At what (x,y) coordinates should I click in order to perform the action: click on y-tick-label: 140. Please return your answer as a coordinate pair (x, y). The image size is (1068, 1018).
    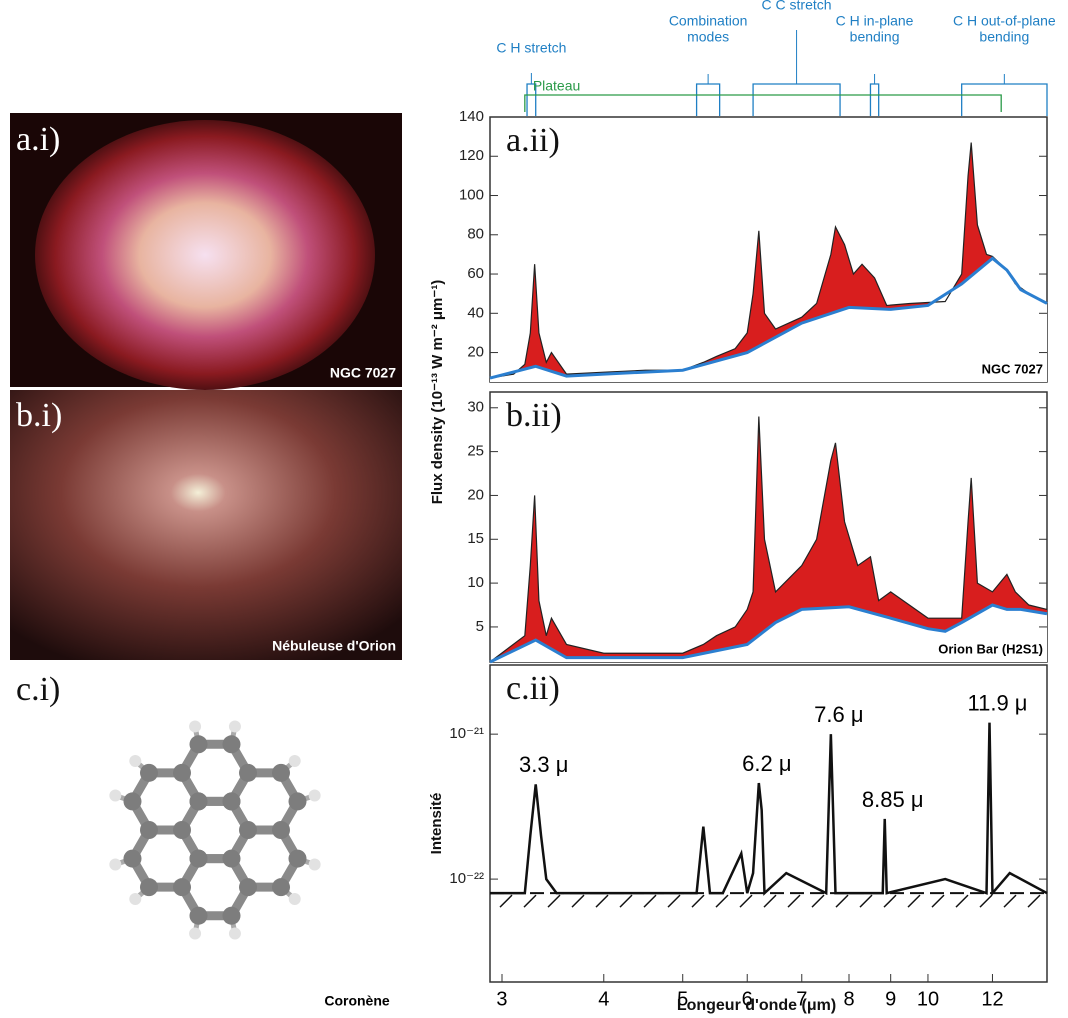
    Looking at the image, I should click on (471, 116).